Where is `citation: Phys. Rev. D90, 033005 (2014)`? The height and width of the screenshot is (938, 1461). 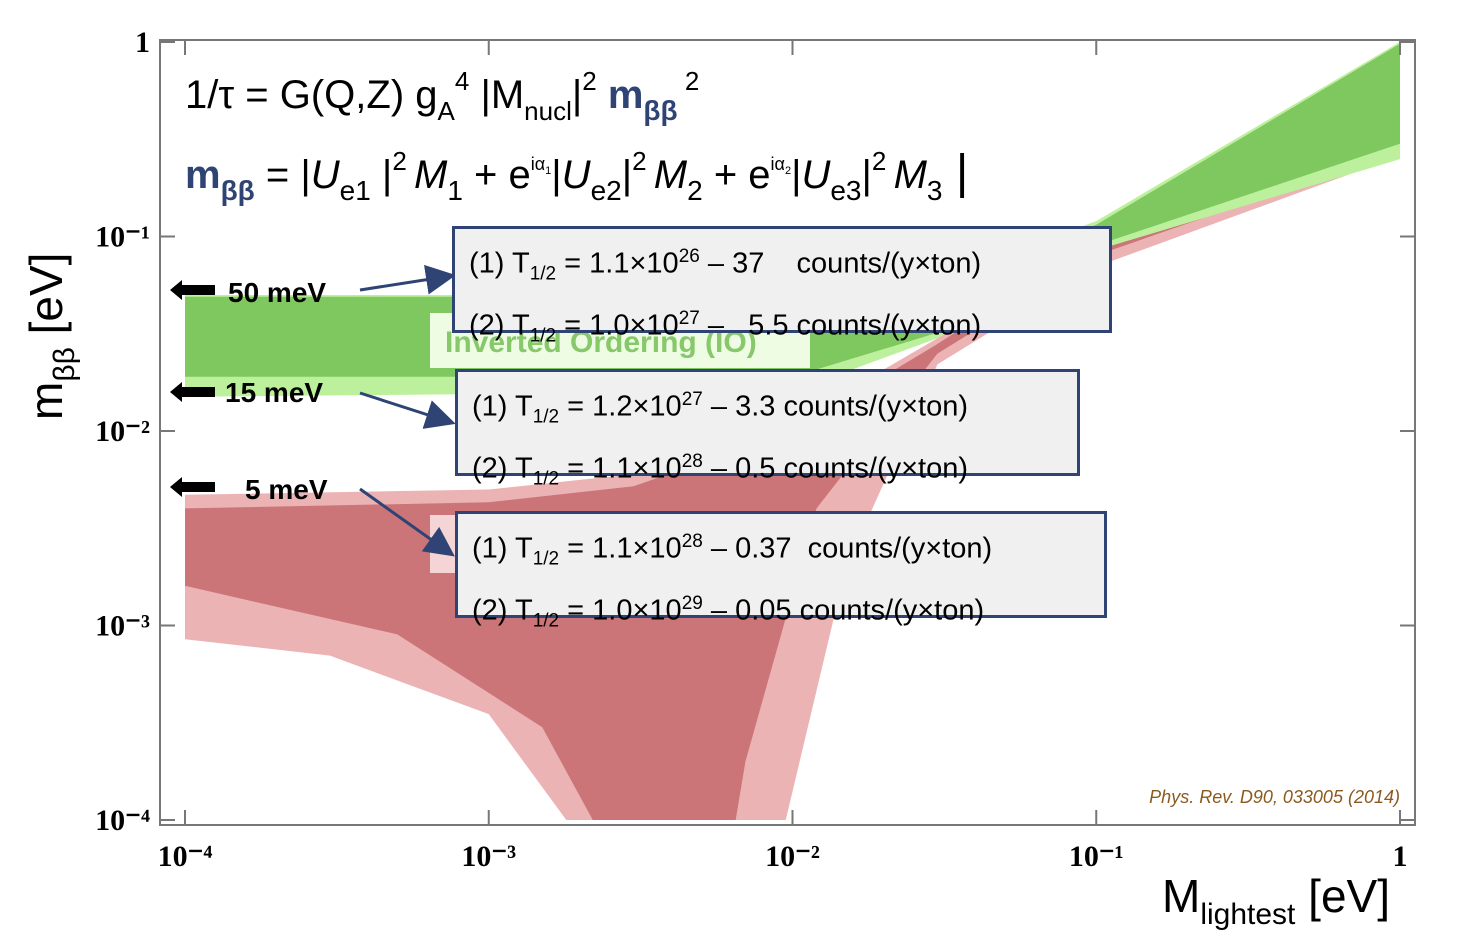 citation: Phys. Rev. D90, 033005 (2014) is located at coordinates (1274, 797).